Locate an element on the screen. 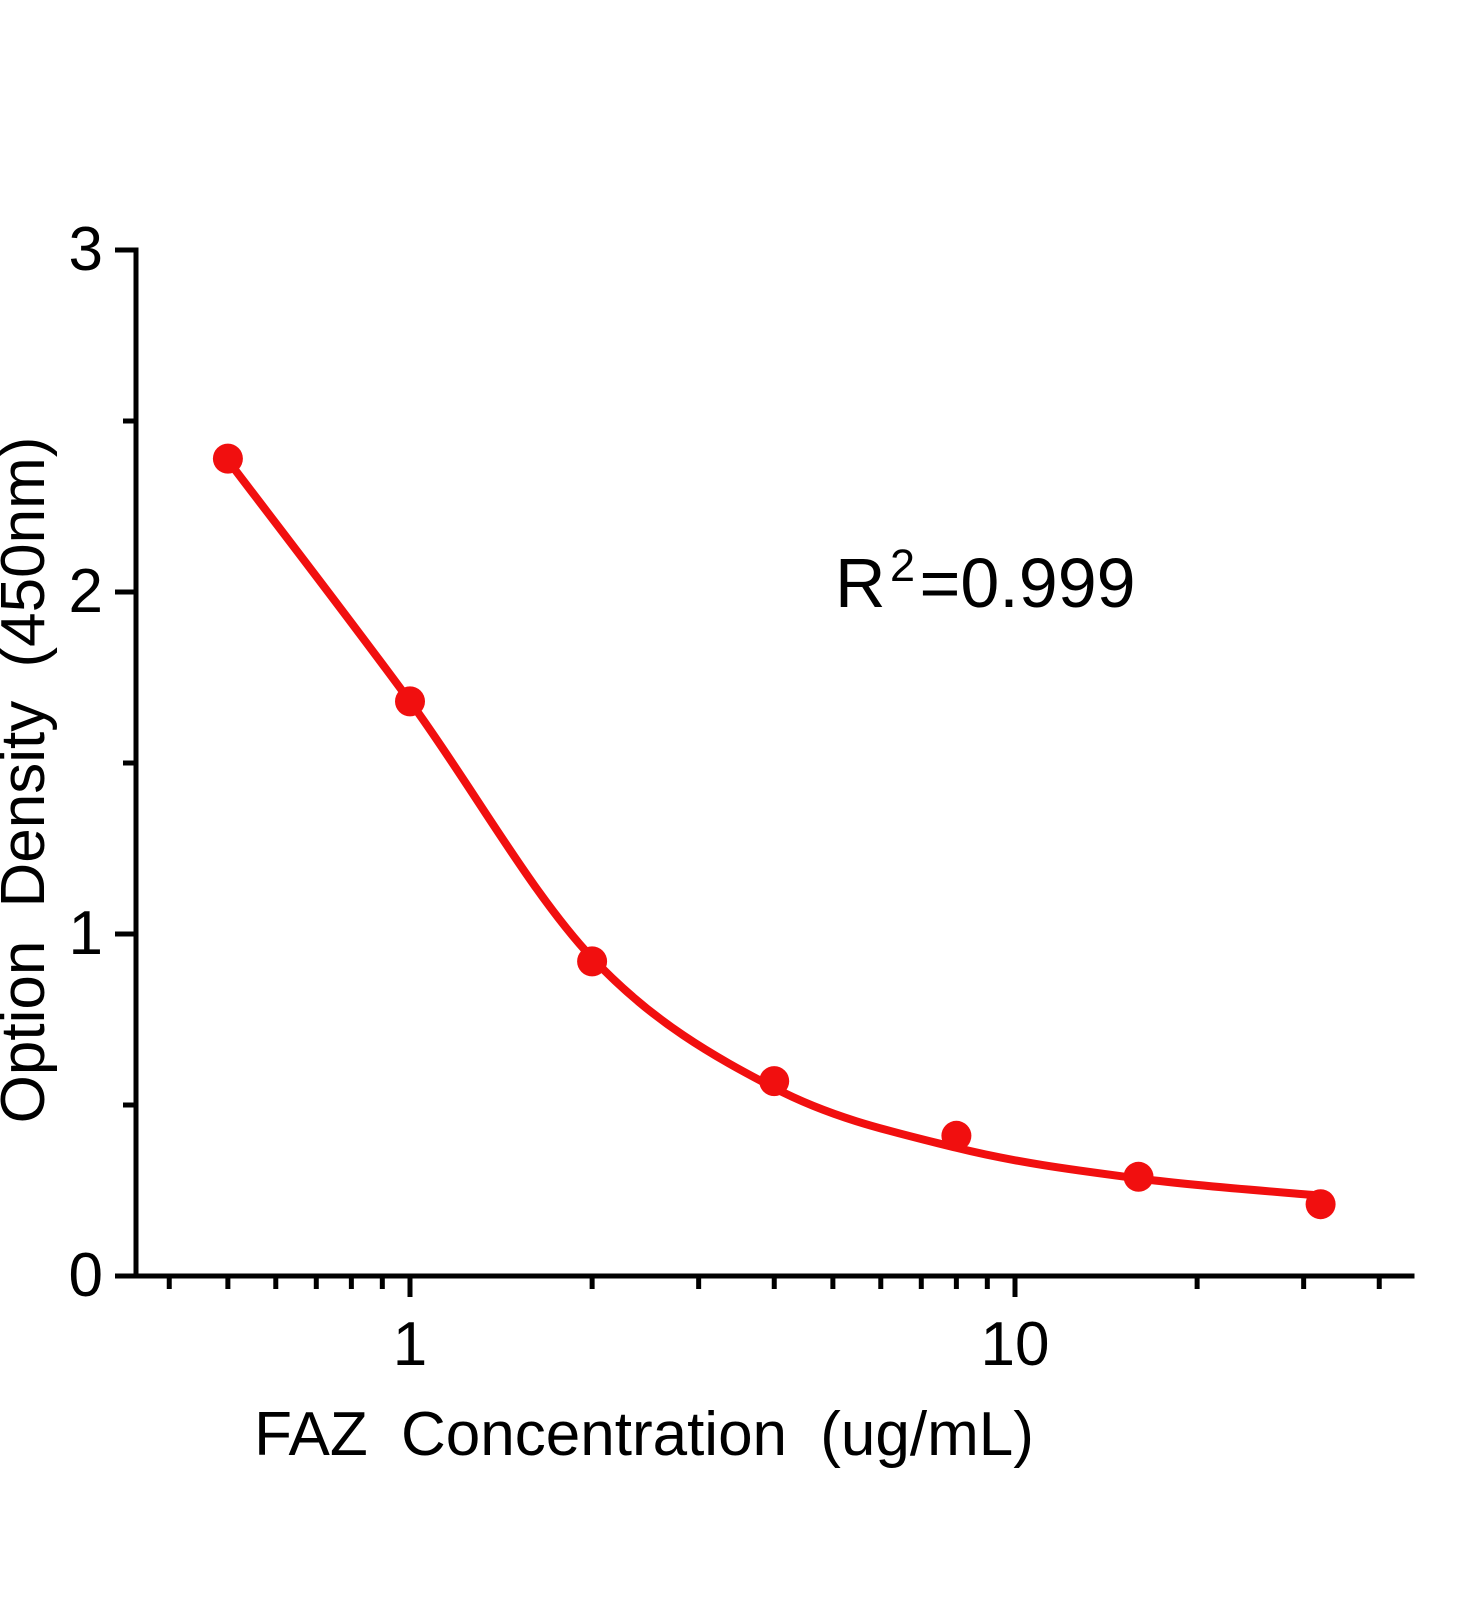 The width and height of the screenshot is (1472, 1600). y-tick-label: 2 is located at coordinates (86, 591).